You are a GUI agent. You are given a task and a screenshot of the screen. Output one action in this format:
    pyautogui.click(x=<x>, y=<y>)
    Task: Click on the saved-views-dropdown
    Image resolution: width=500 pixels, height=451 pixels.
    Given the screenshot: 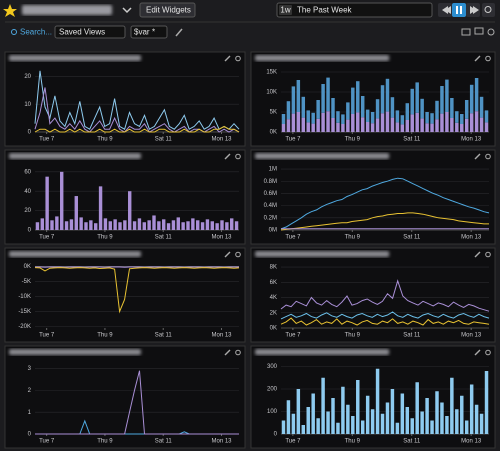 What is the action you would take?
    pyautogui.click(x=90, y=32)
    